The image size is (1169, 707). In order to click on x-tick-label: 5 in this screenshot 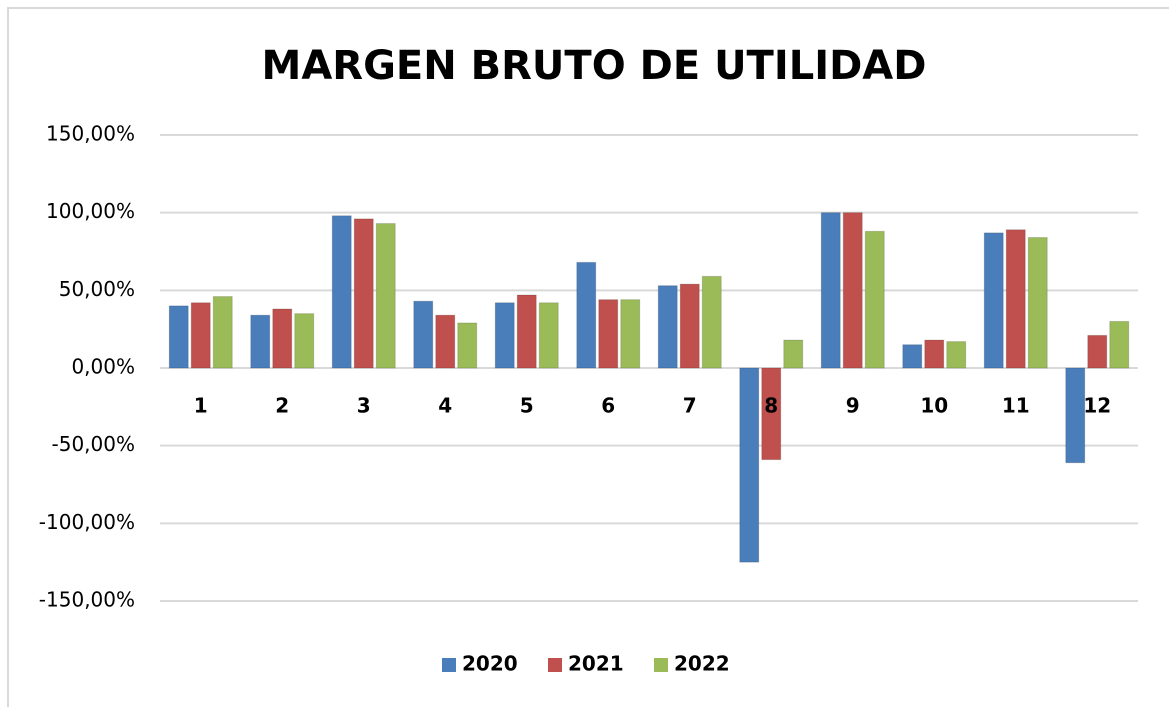, I will do `click(527, 406)`.